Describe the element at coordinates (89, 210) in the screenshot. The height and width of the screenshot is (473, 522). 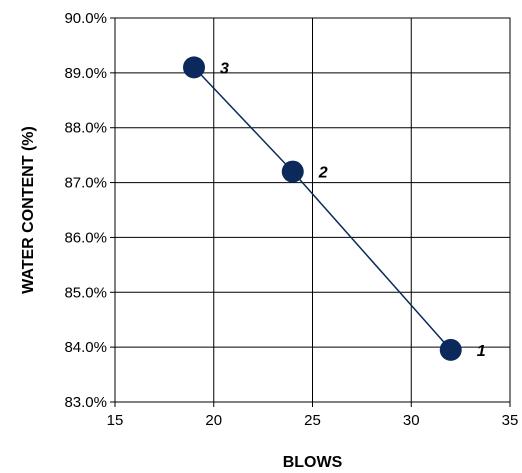
I see `y-axis-ticks: 83.0% 84.0% 85.0% 86.0% 87.0% 88.0% 89.0% 90.0%` at that location.